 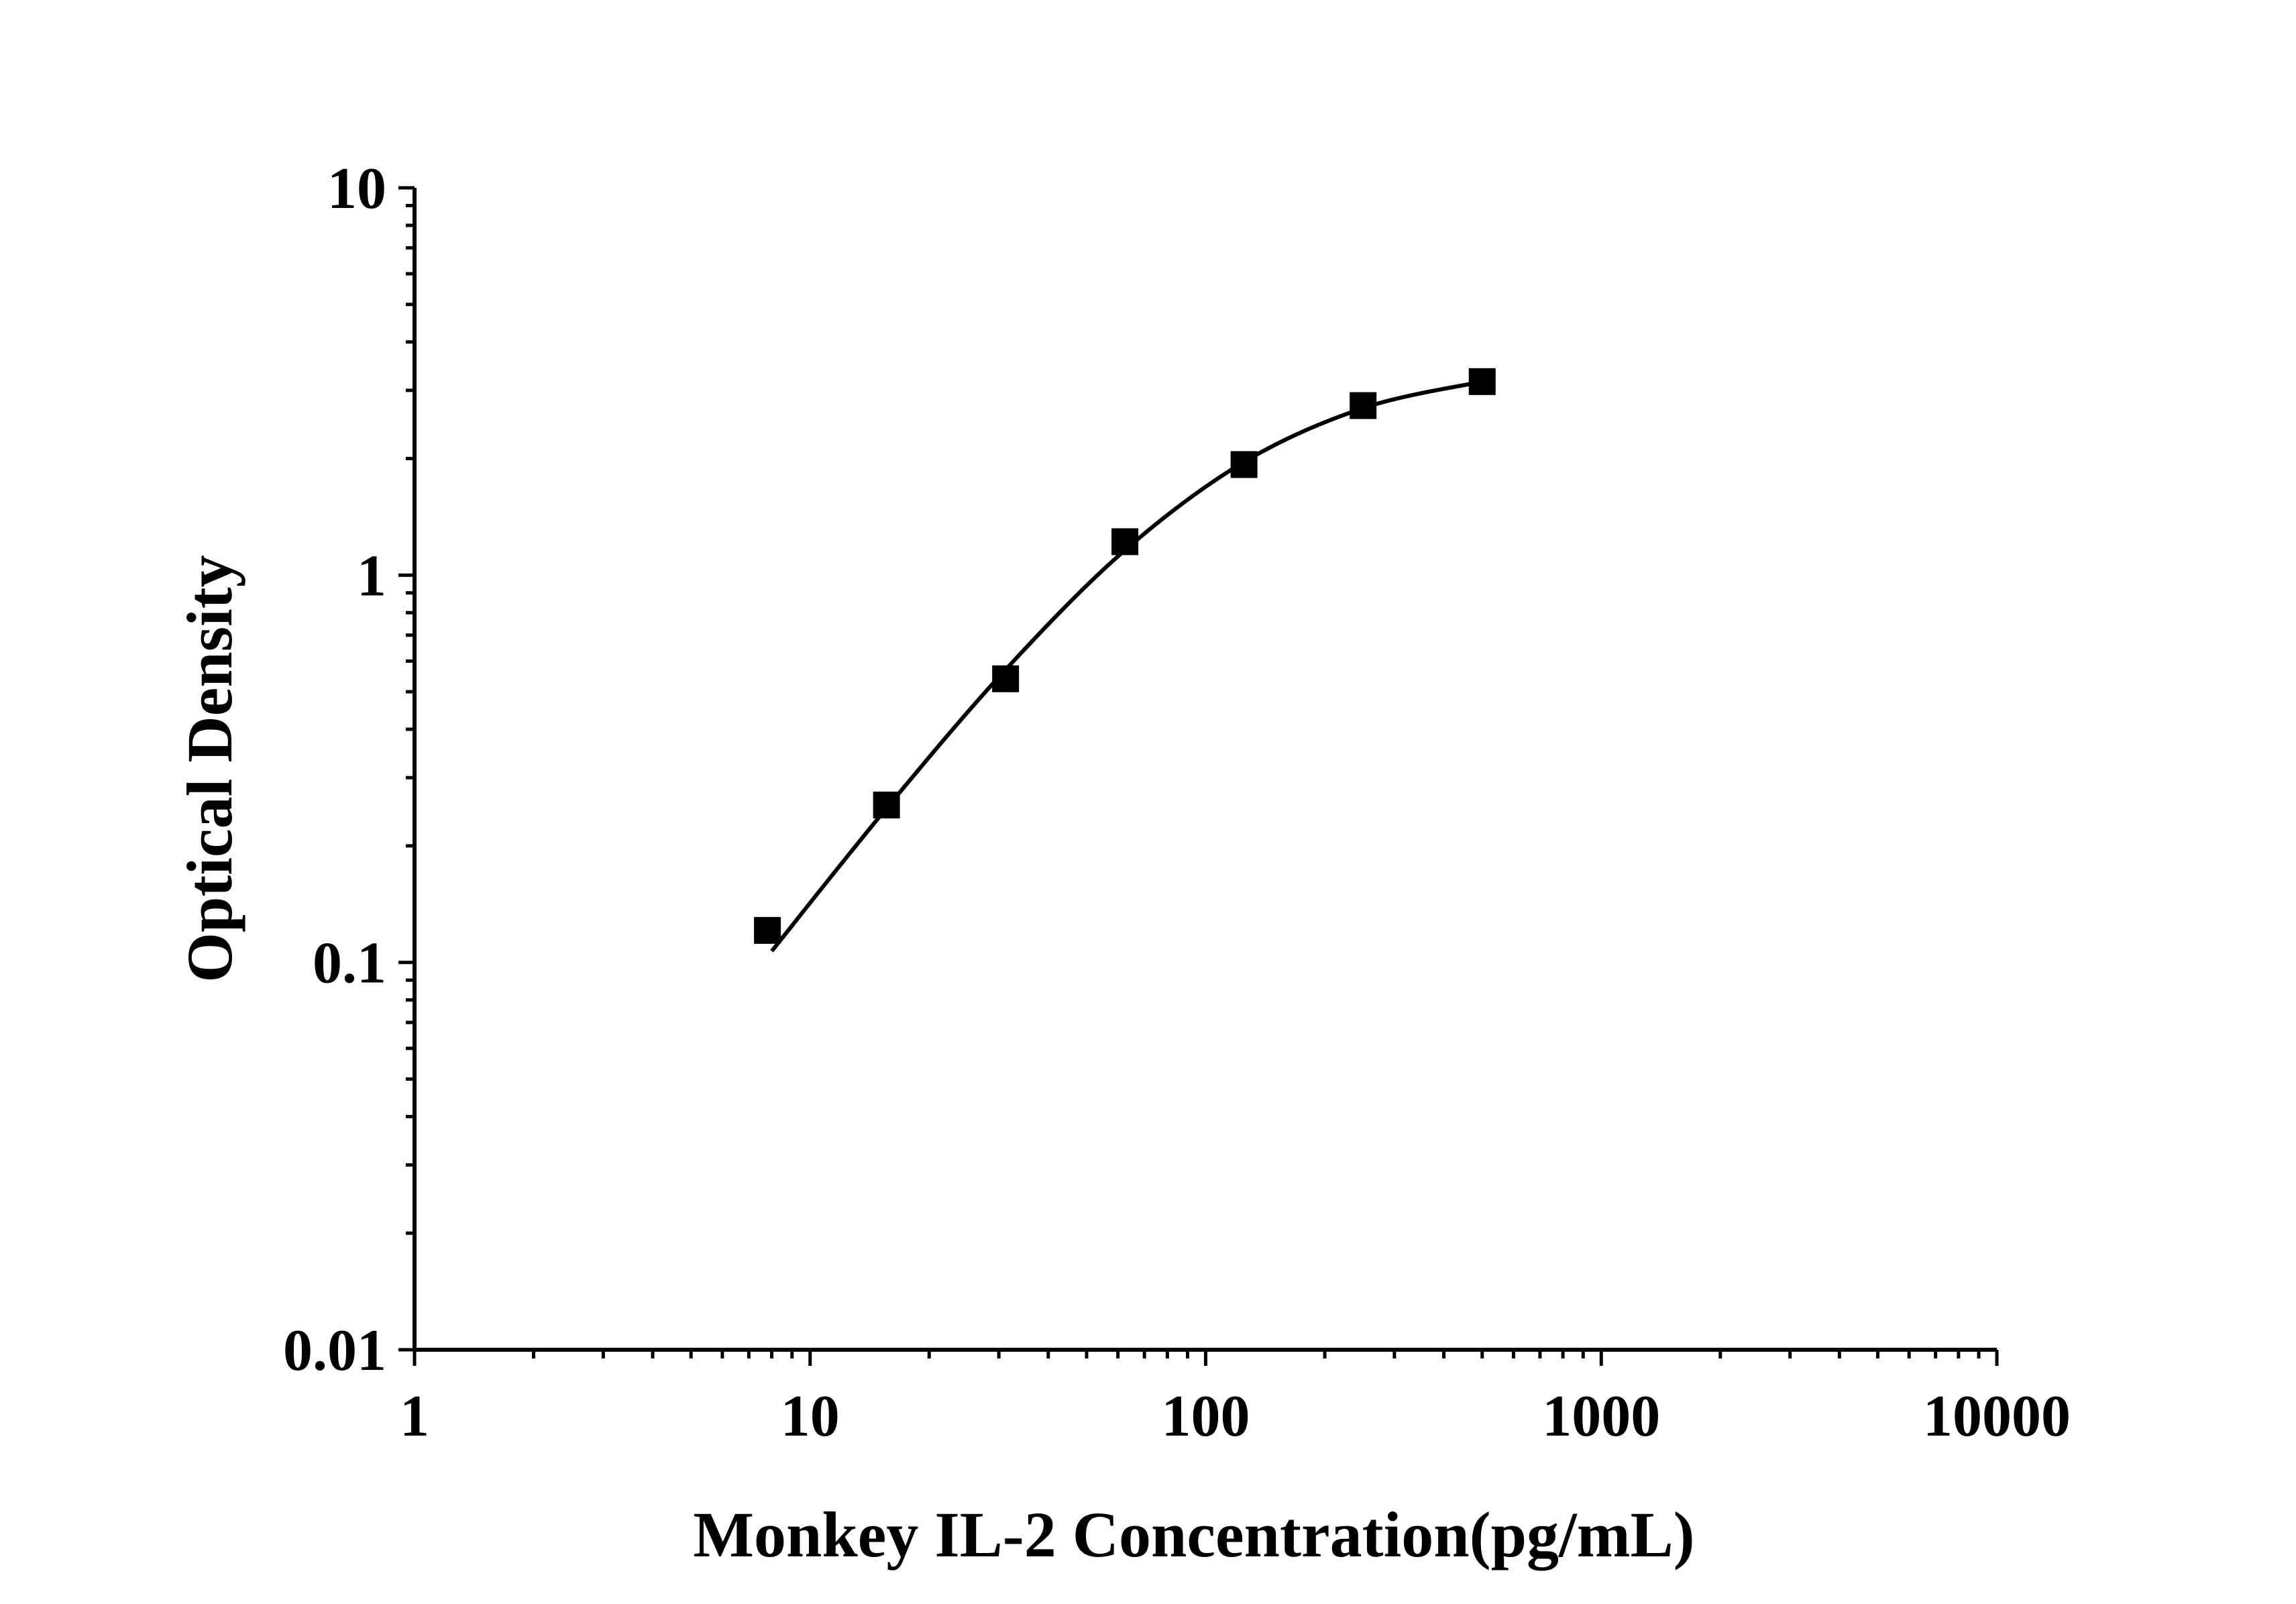 I want to click on y-tick-label: 10, so click(x=357, y=188).